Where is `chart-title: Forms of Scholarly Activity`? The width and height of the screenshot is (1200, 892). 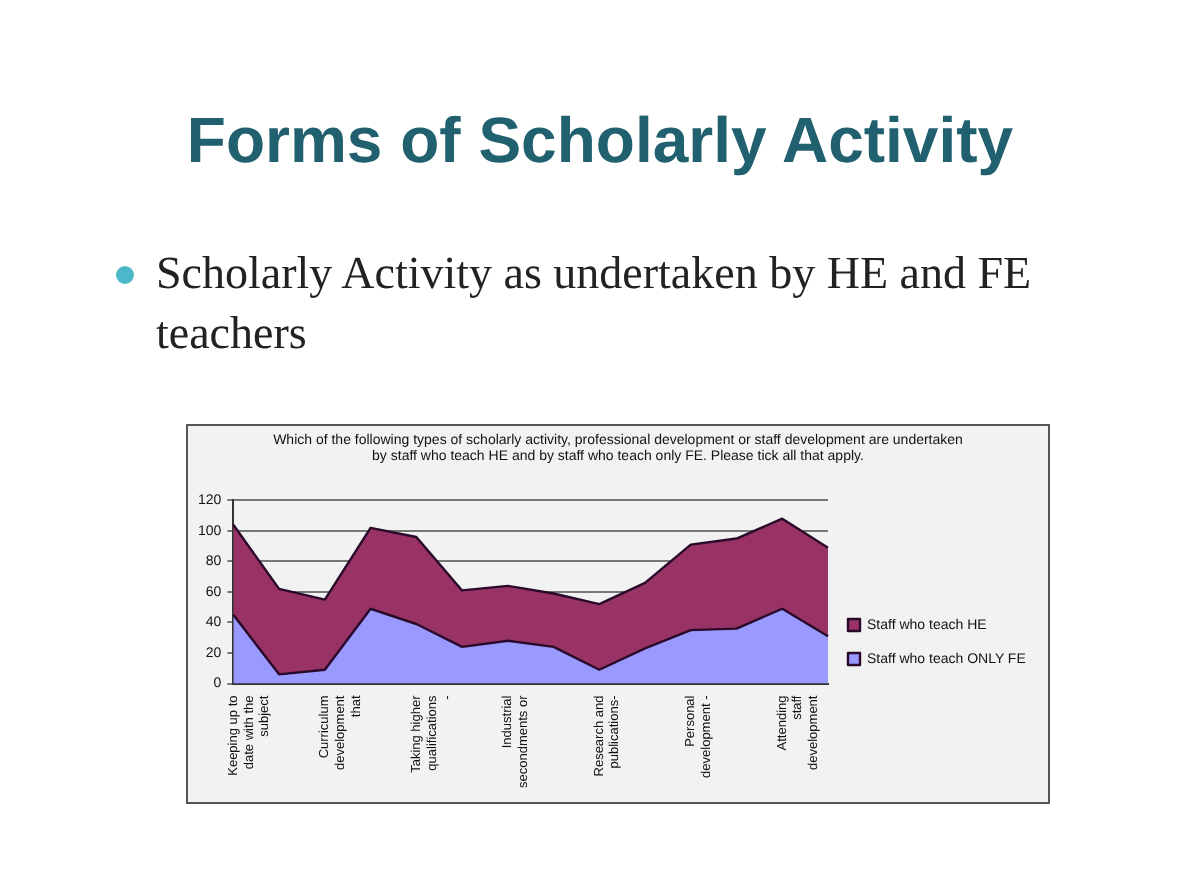 chart-title: Forms of Scholarly Activity is located at coordinates (600, 141).